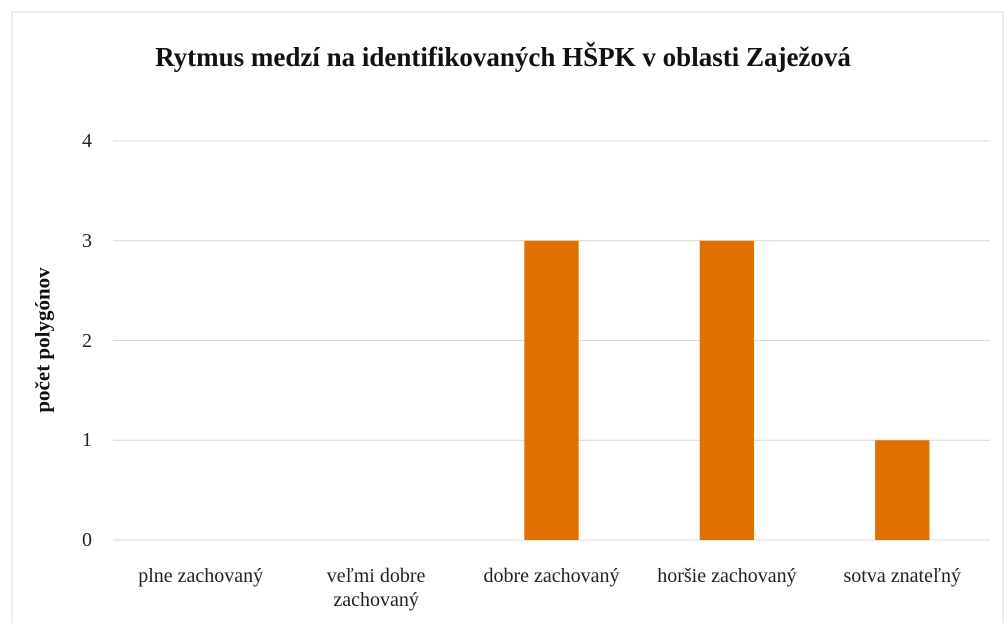  What do you see at coordinates (87, 540) in the screenshot?
I see `y-tick-label: 0` at bounding box center [87, 540].